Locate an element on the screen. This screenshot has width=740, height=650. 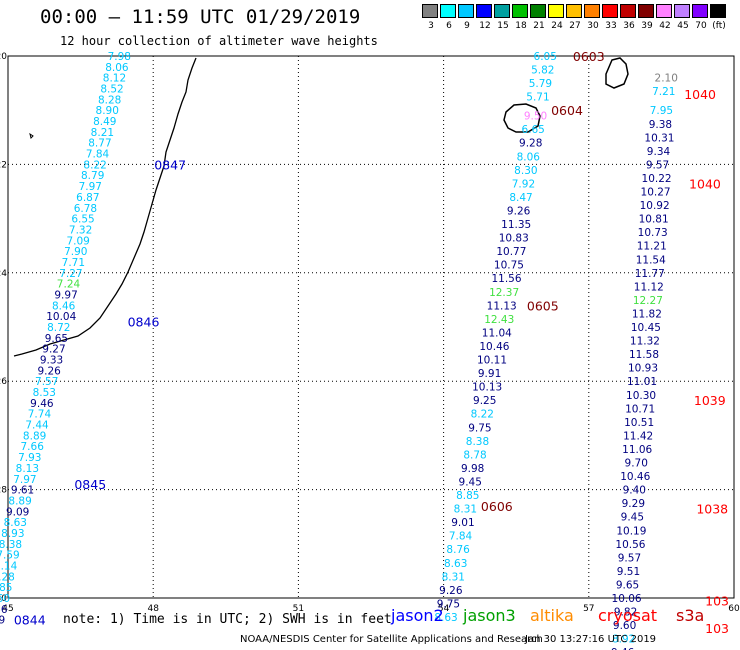
wave-height-label: 6.65 is located at coordinates (532, 130).